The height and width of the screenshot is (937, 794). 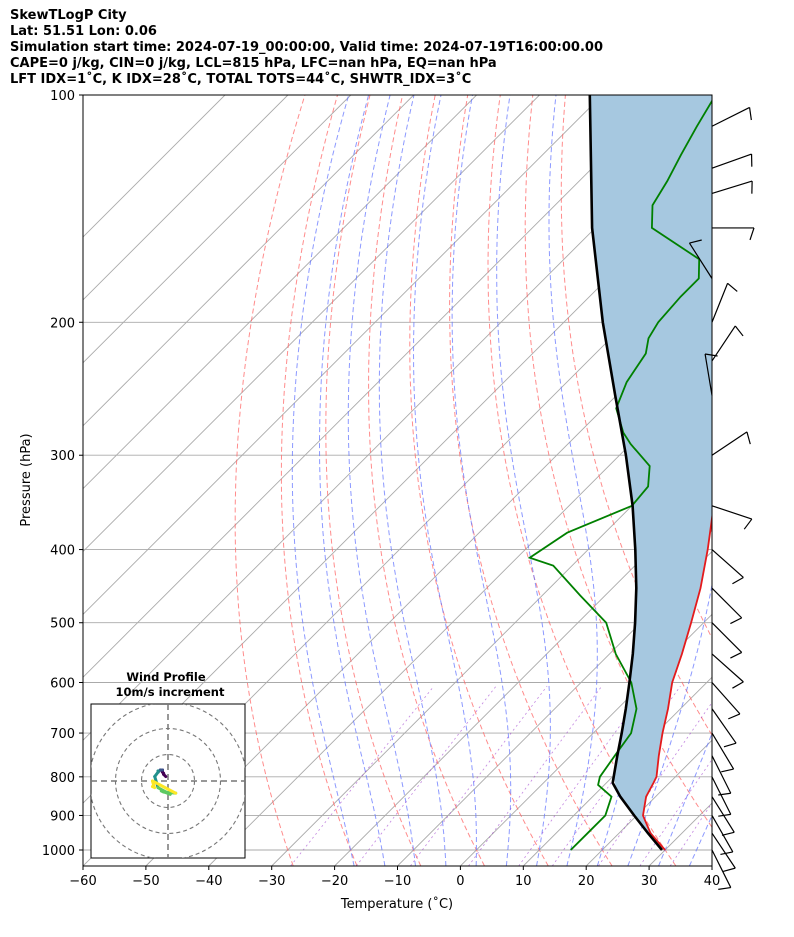 What do you see at coordinates (164, 787) in the screenshot?
I see `hodograph-segment` at bounding box center [164, 787].